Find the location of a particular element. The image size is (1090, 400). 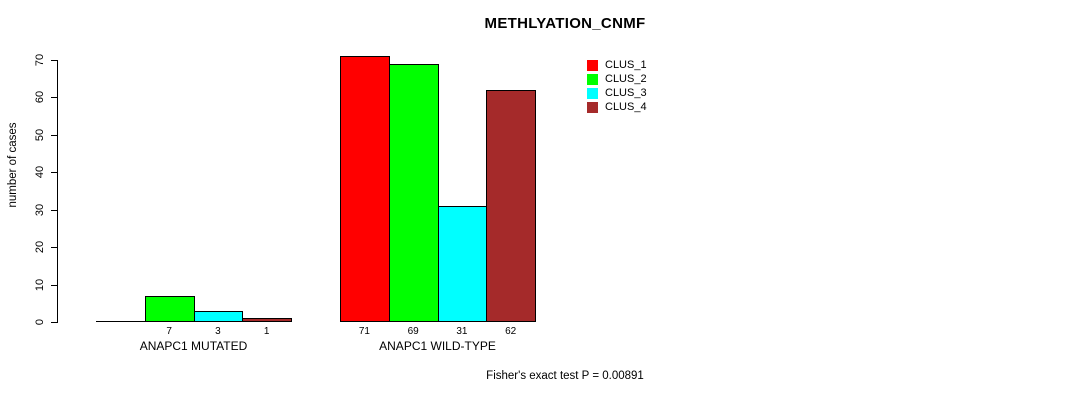

legend-label: CLUS_2 is located at coordinates (626, 79).